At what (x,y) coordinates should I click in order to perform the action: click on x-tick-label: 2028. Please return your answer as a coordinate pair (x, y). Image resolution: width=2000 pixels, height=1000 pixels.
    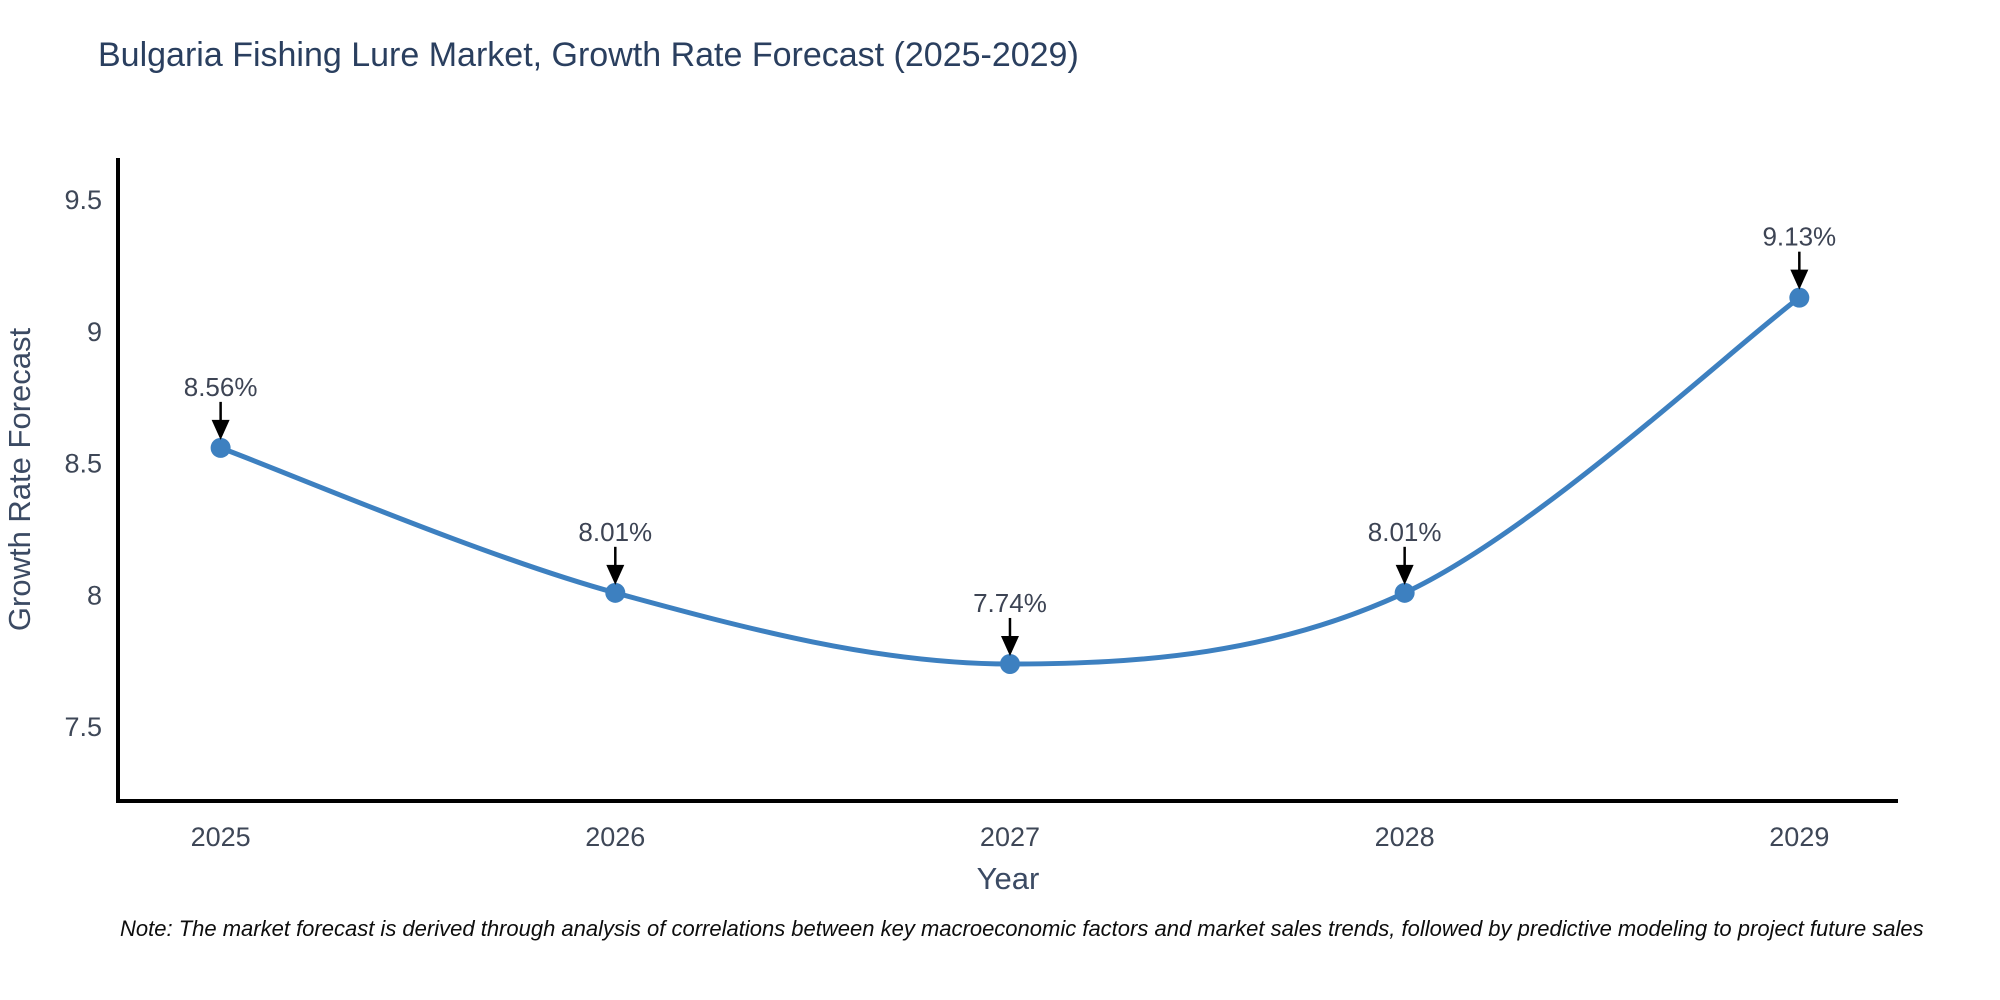
    Looking at the image, I should click on (1405, 837).